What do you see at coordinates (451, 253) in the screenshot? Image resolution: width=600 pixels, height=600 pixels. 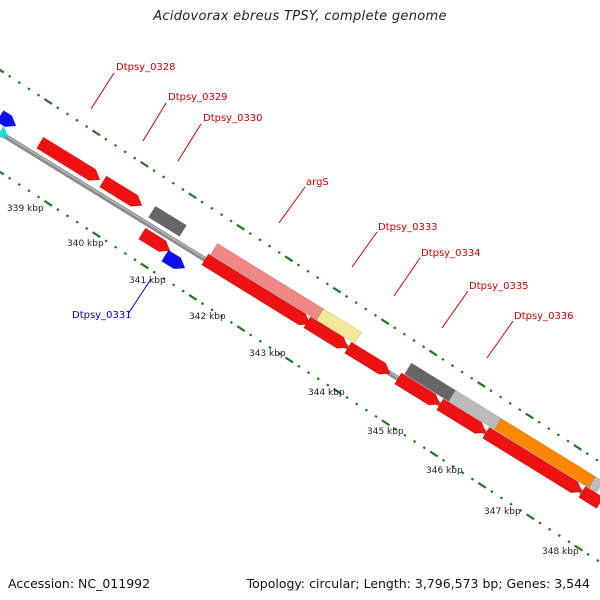 I see `gene-label-dtpsy-0334: Dtpsy_0334` at bounding box center [451, 253].